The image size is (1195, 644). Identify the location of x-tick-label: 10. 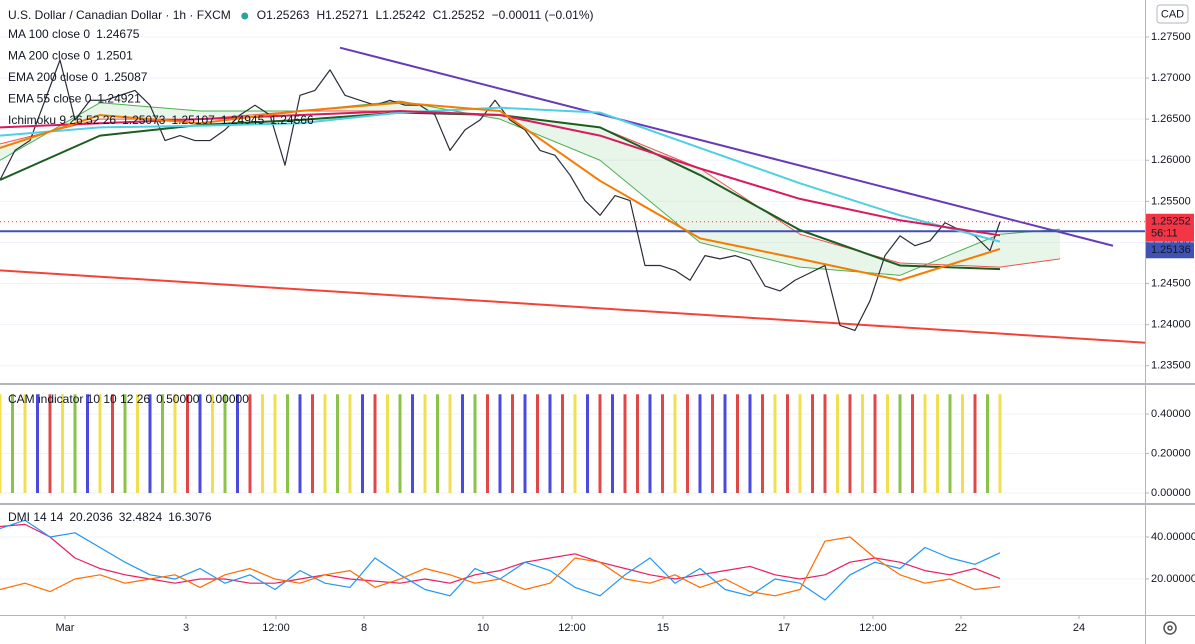
(483, 628).